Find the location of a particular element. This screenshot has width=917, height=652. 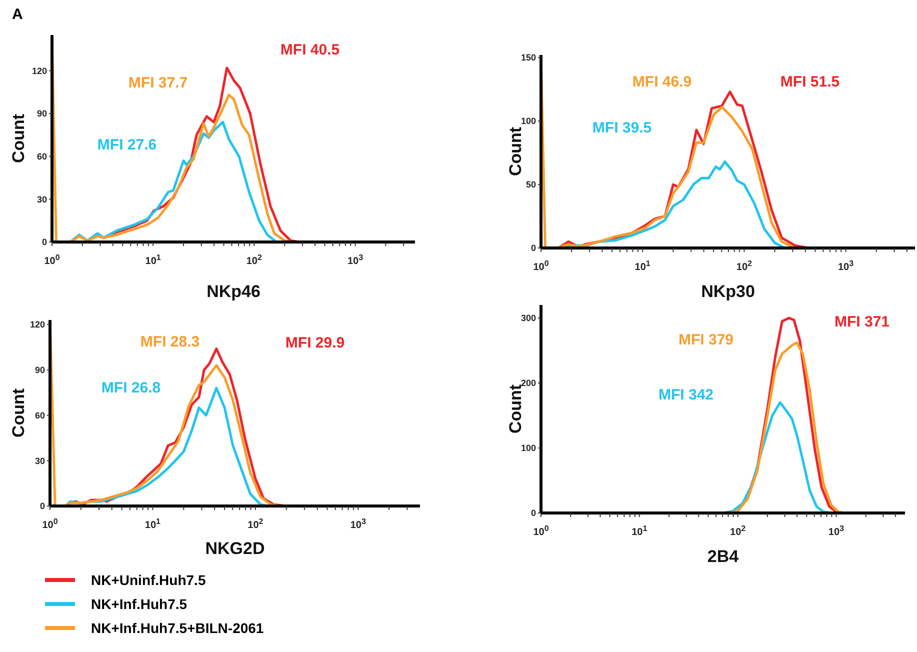

y-tick-label: 50 is located at coordinates (531, 185).